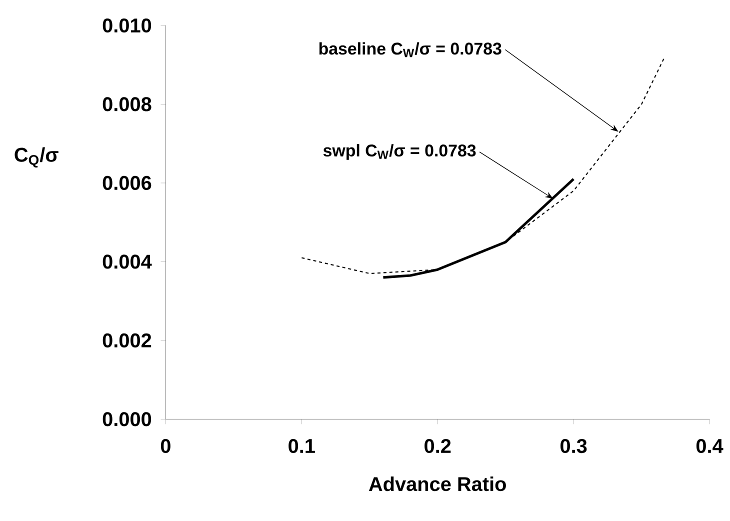 The image size is (730, 521). Describe the element at coordinates (127, 183) in the screenshot. I see `y-tick-label: 0.006` at that location.